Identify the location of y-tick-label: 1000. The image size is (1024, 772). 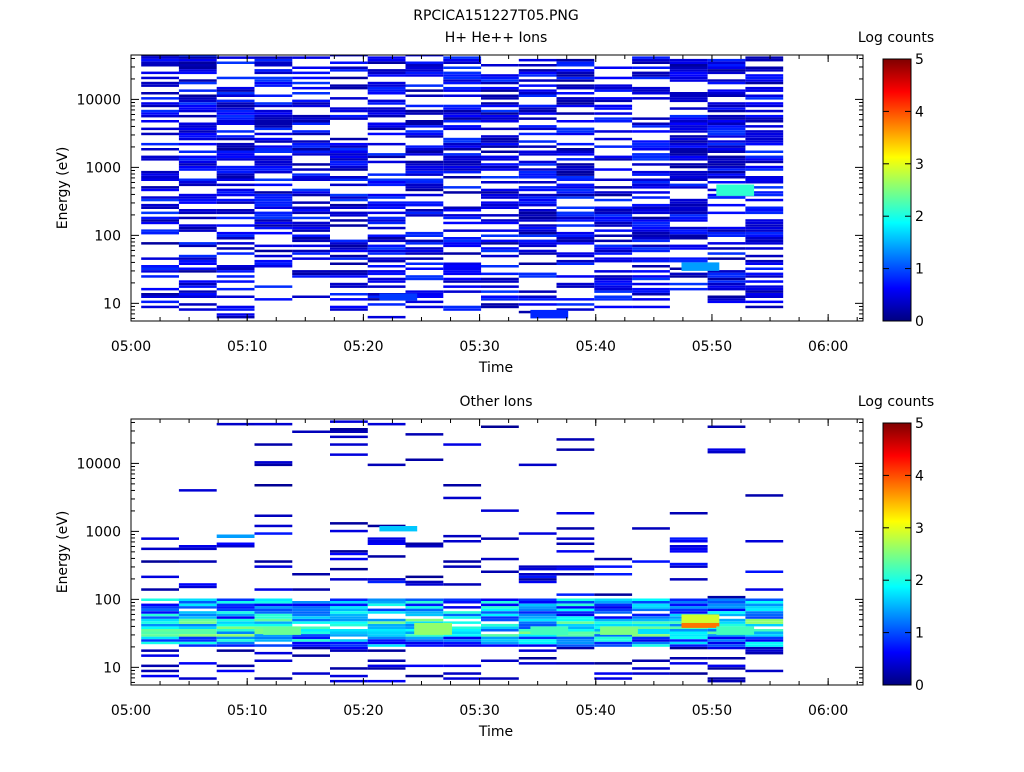
(103, 532).